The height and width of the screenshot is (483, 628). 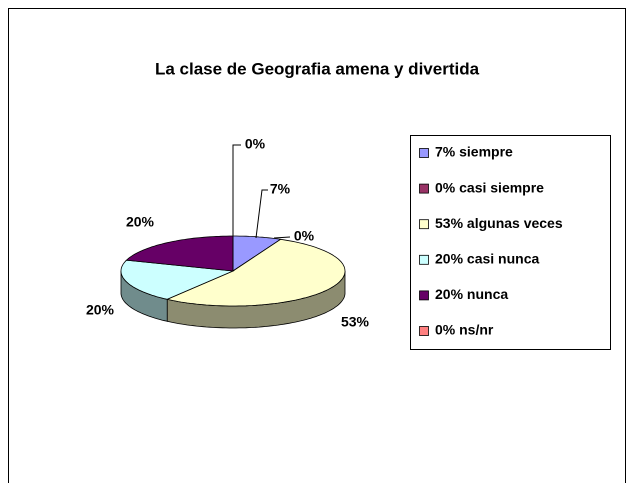 What do you see at coordinates (510, 242) in the screenshot?
I see `legend` at bounding box center [510, 242].